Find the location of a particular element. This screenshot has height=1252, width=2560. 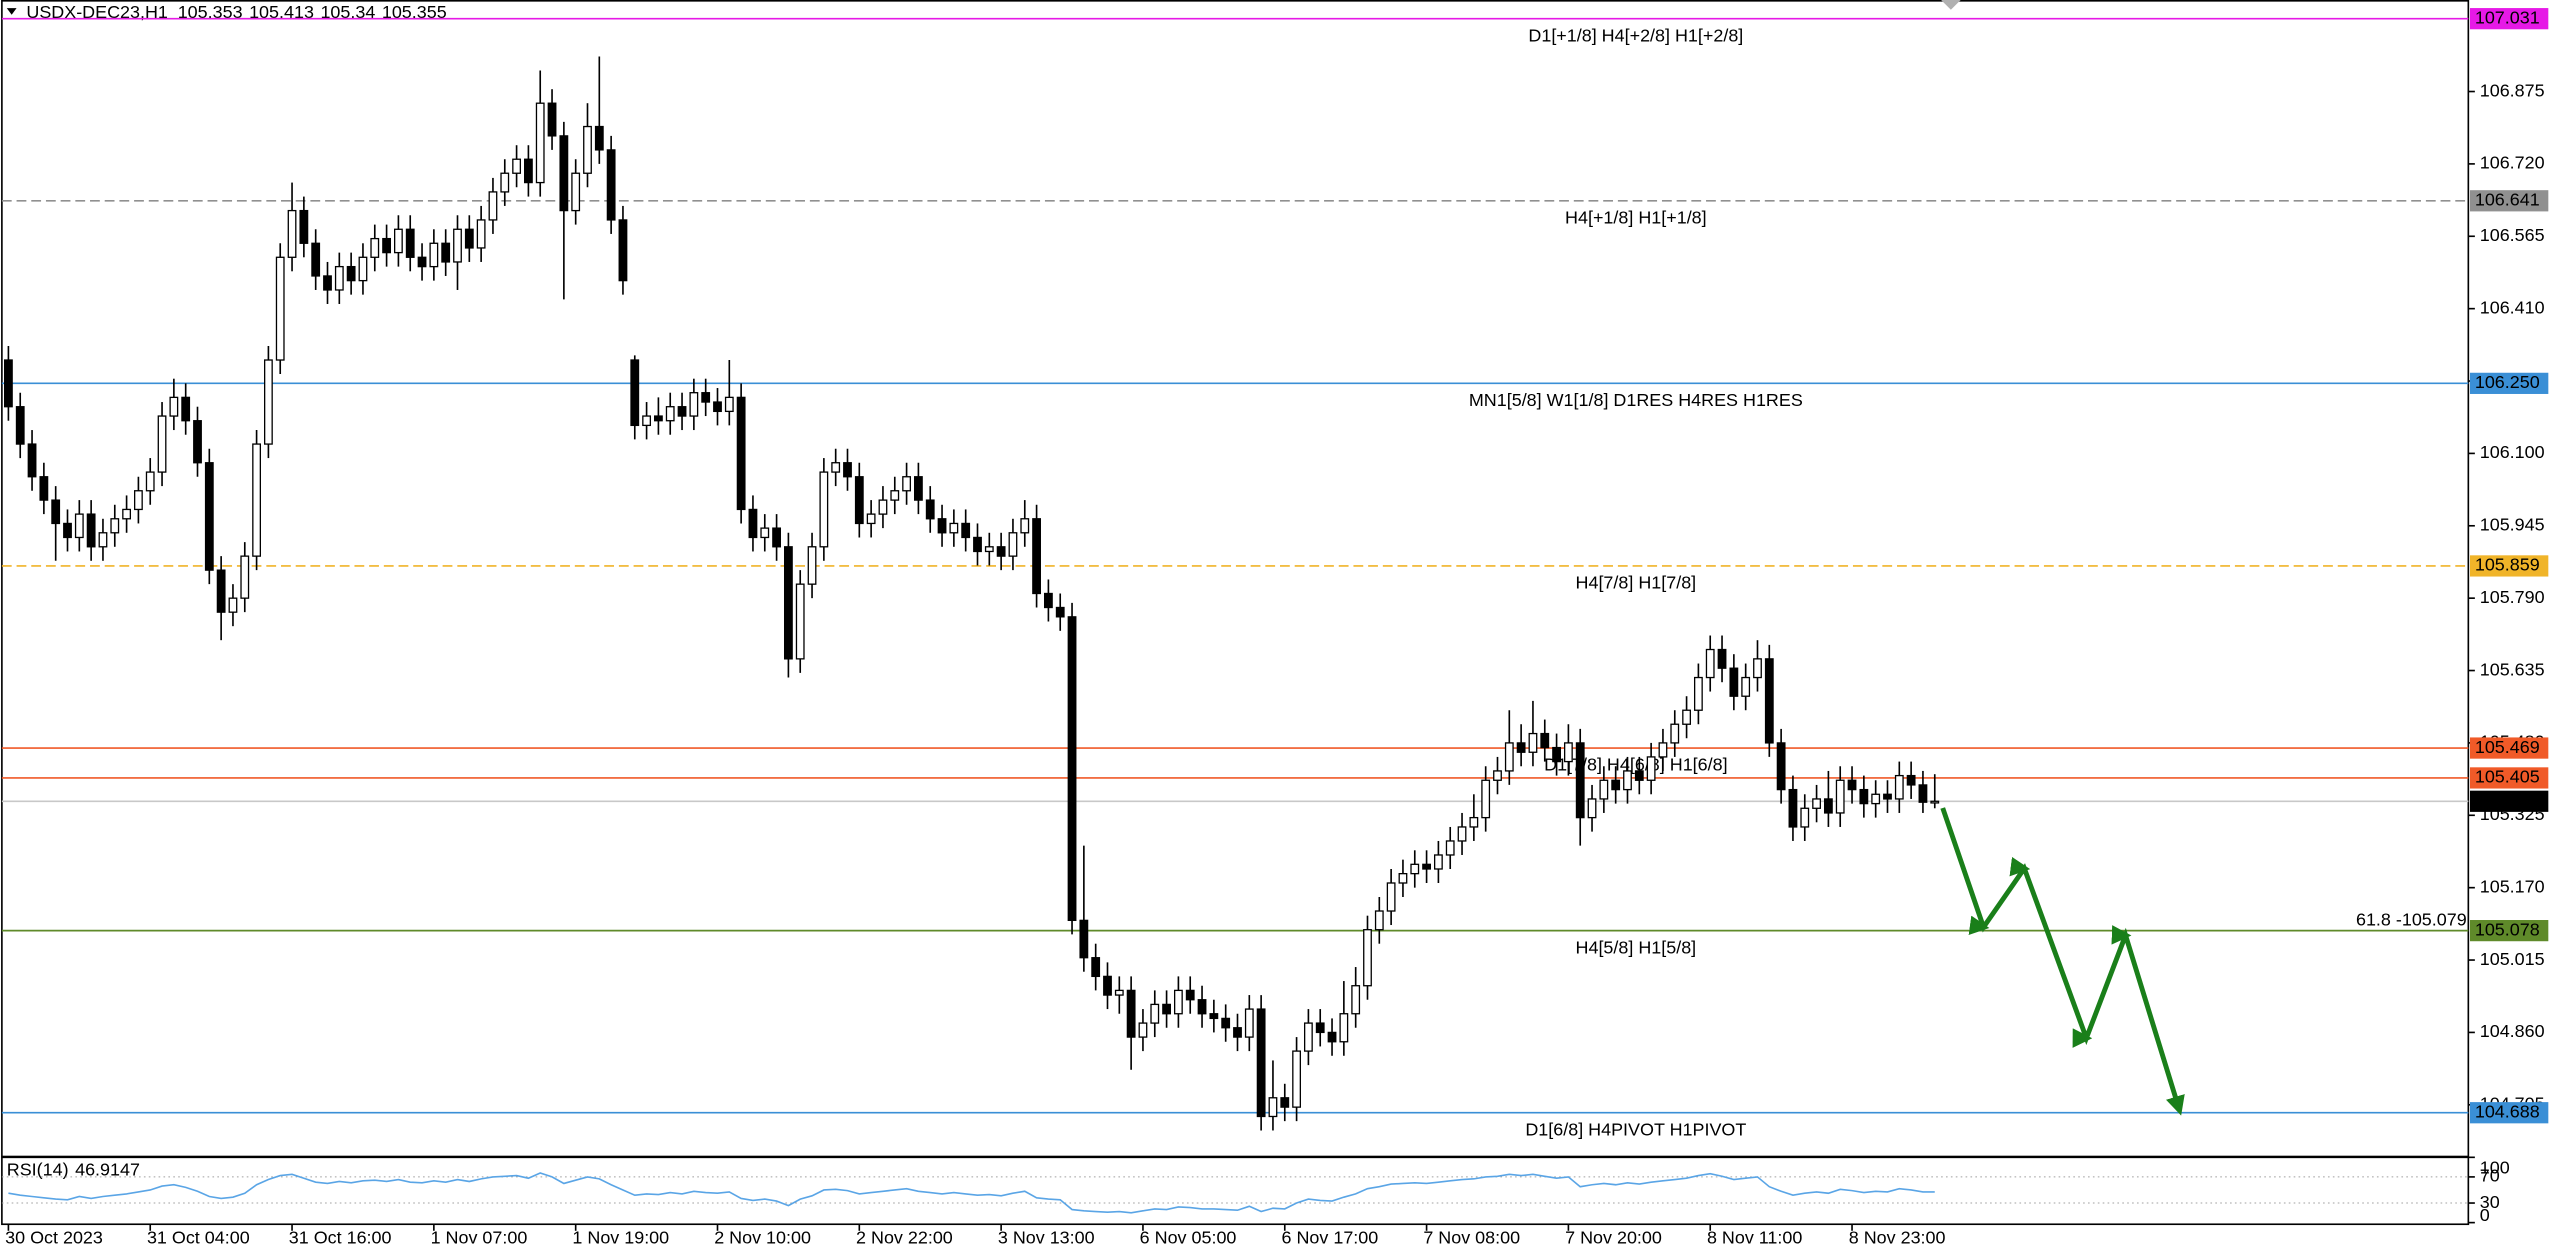

x-tick-label: 8 Nov 23:00 is located at coordinates (1897, 1238).